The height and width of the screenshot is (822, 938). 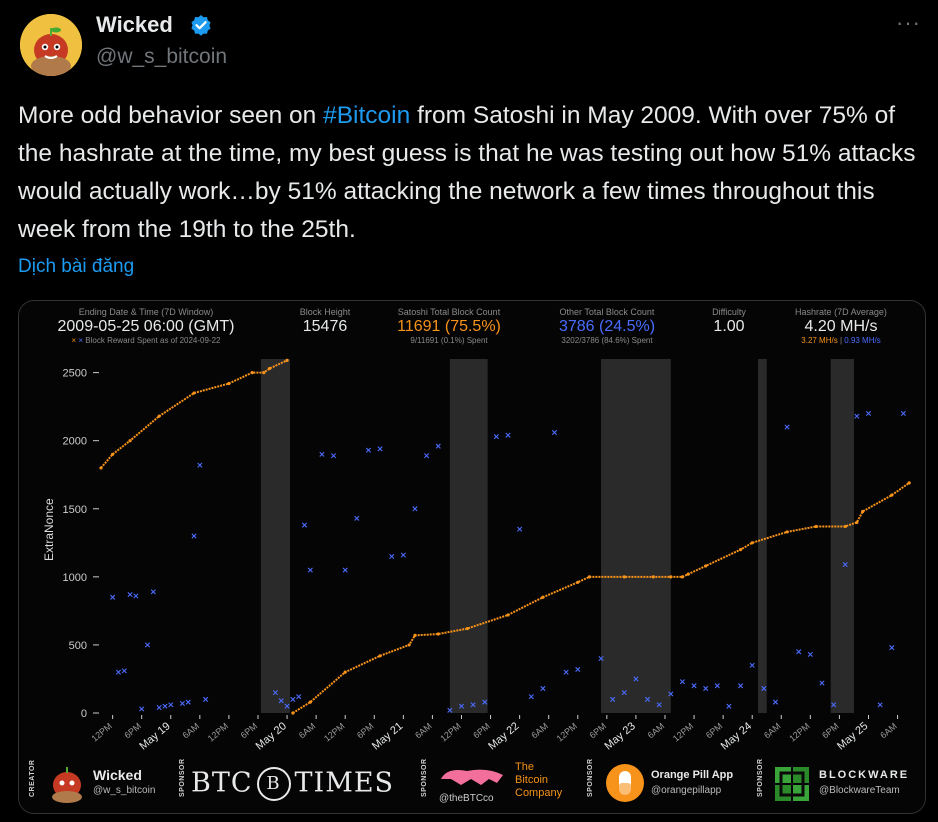 What do you see at coordinates (387, 736) in the screenshot?
I see `x-tick-label: May 21` at bounding box center [387, 736].